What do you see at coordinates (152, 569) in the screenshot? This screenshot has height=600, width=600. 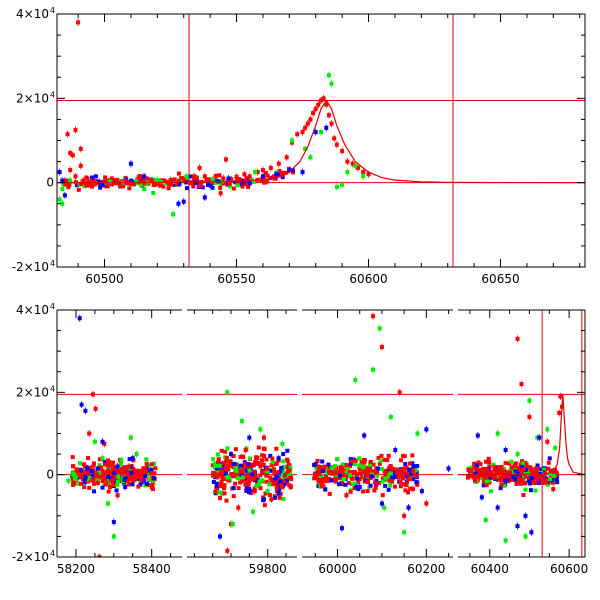 I see `bottom-xtick-label: 58400` at bounding box center [152, 569].